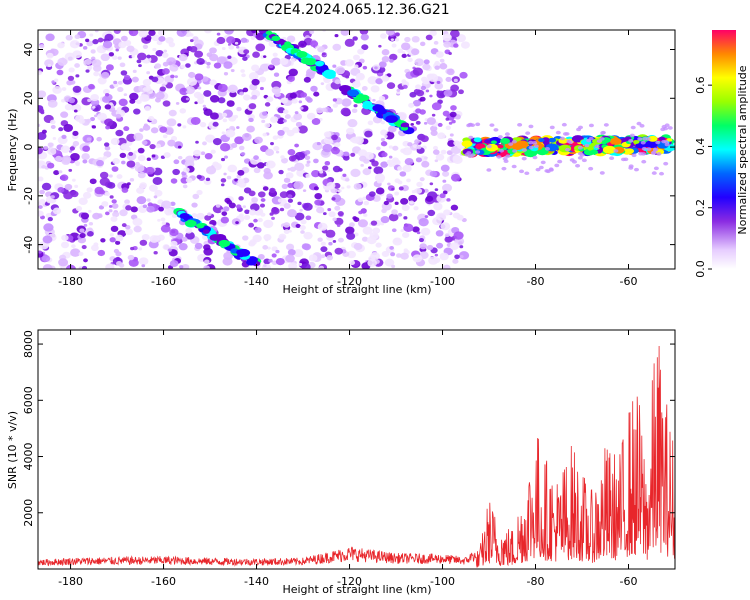 The image size is (750, 600). What do you see at coordinates (442, 281) in the screenshot?
I see `x-tick-label: -100` at bounding box center [442, 281].